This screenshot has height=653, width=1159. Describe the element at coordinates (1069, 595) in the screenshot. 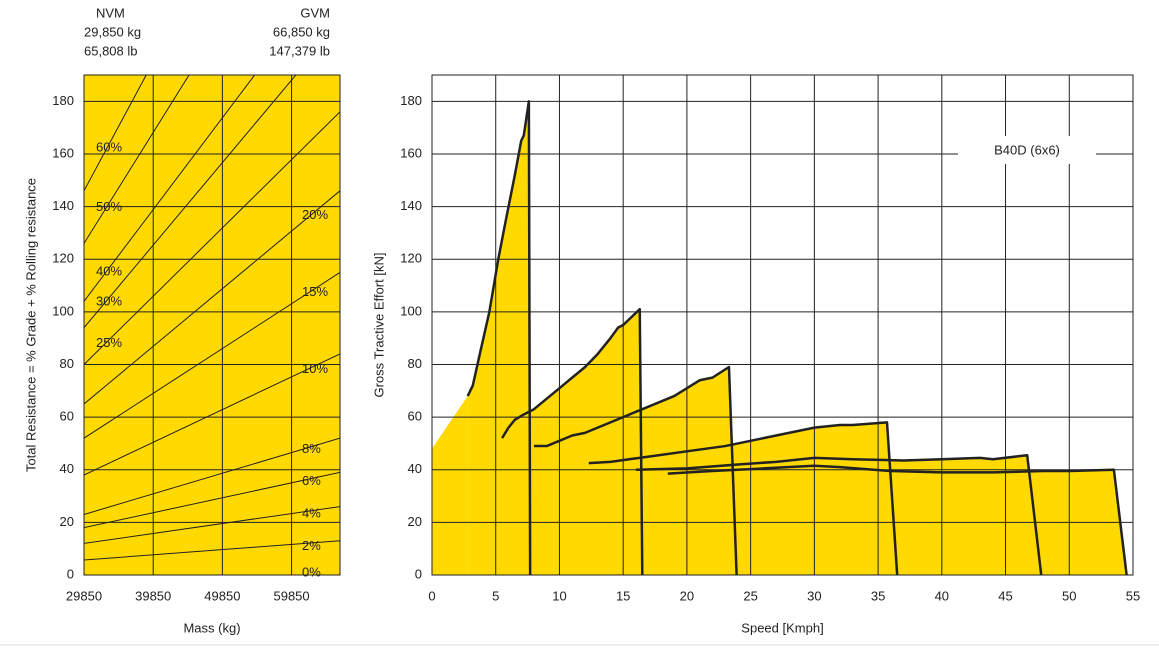

I see `x-tick-label: 50` at that location.